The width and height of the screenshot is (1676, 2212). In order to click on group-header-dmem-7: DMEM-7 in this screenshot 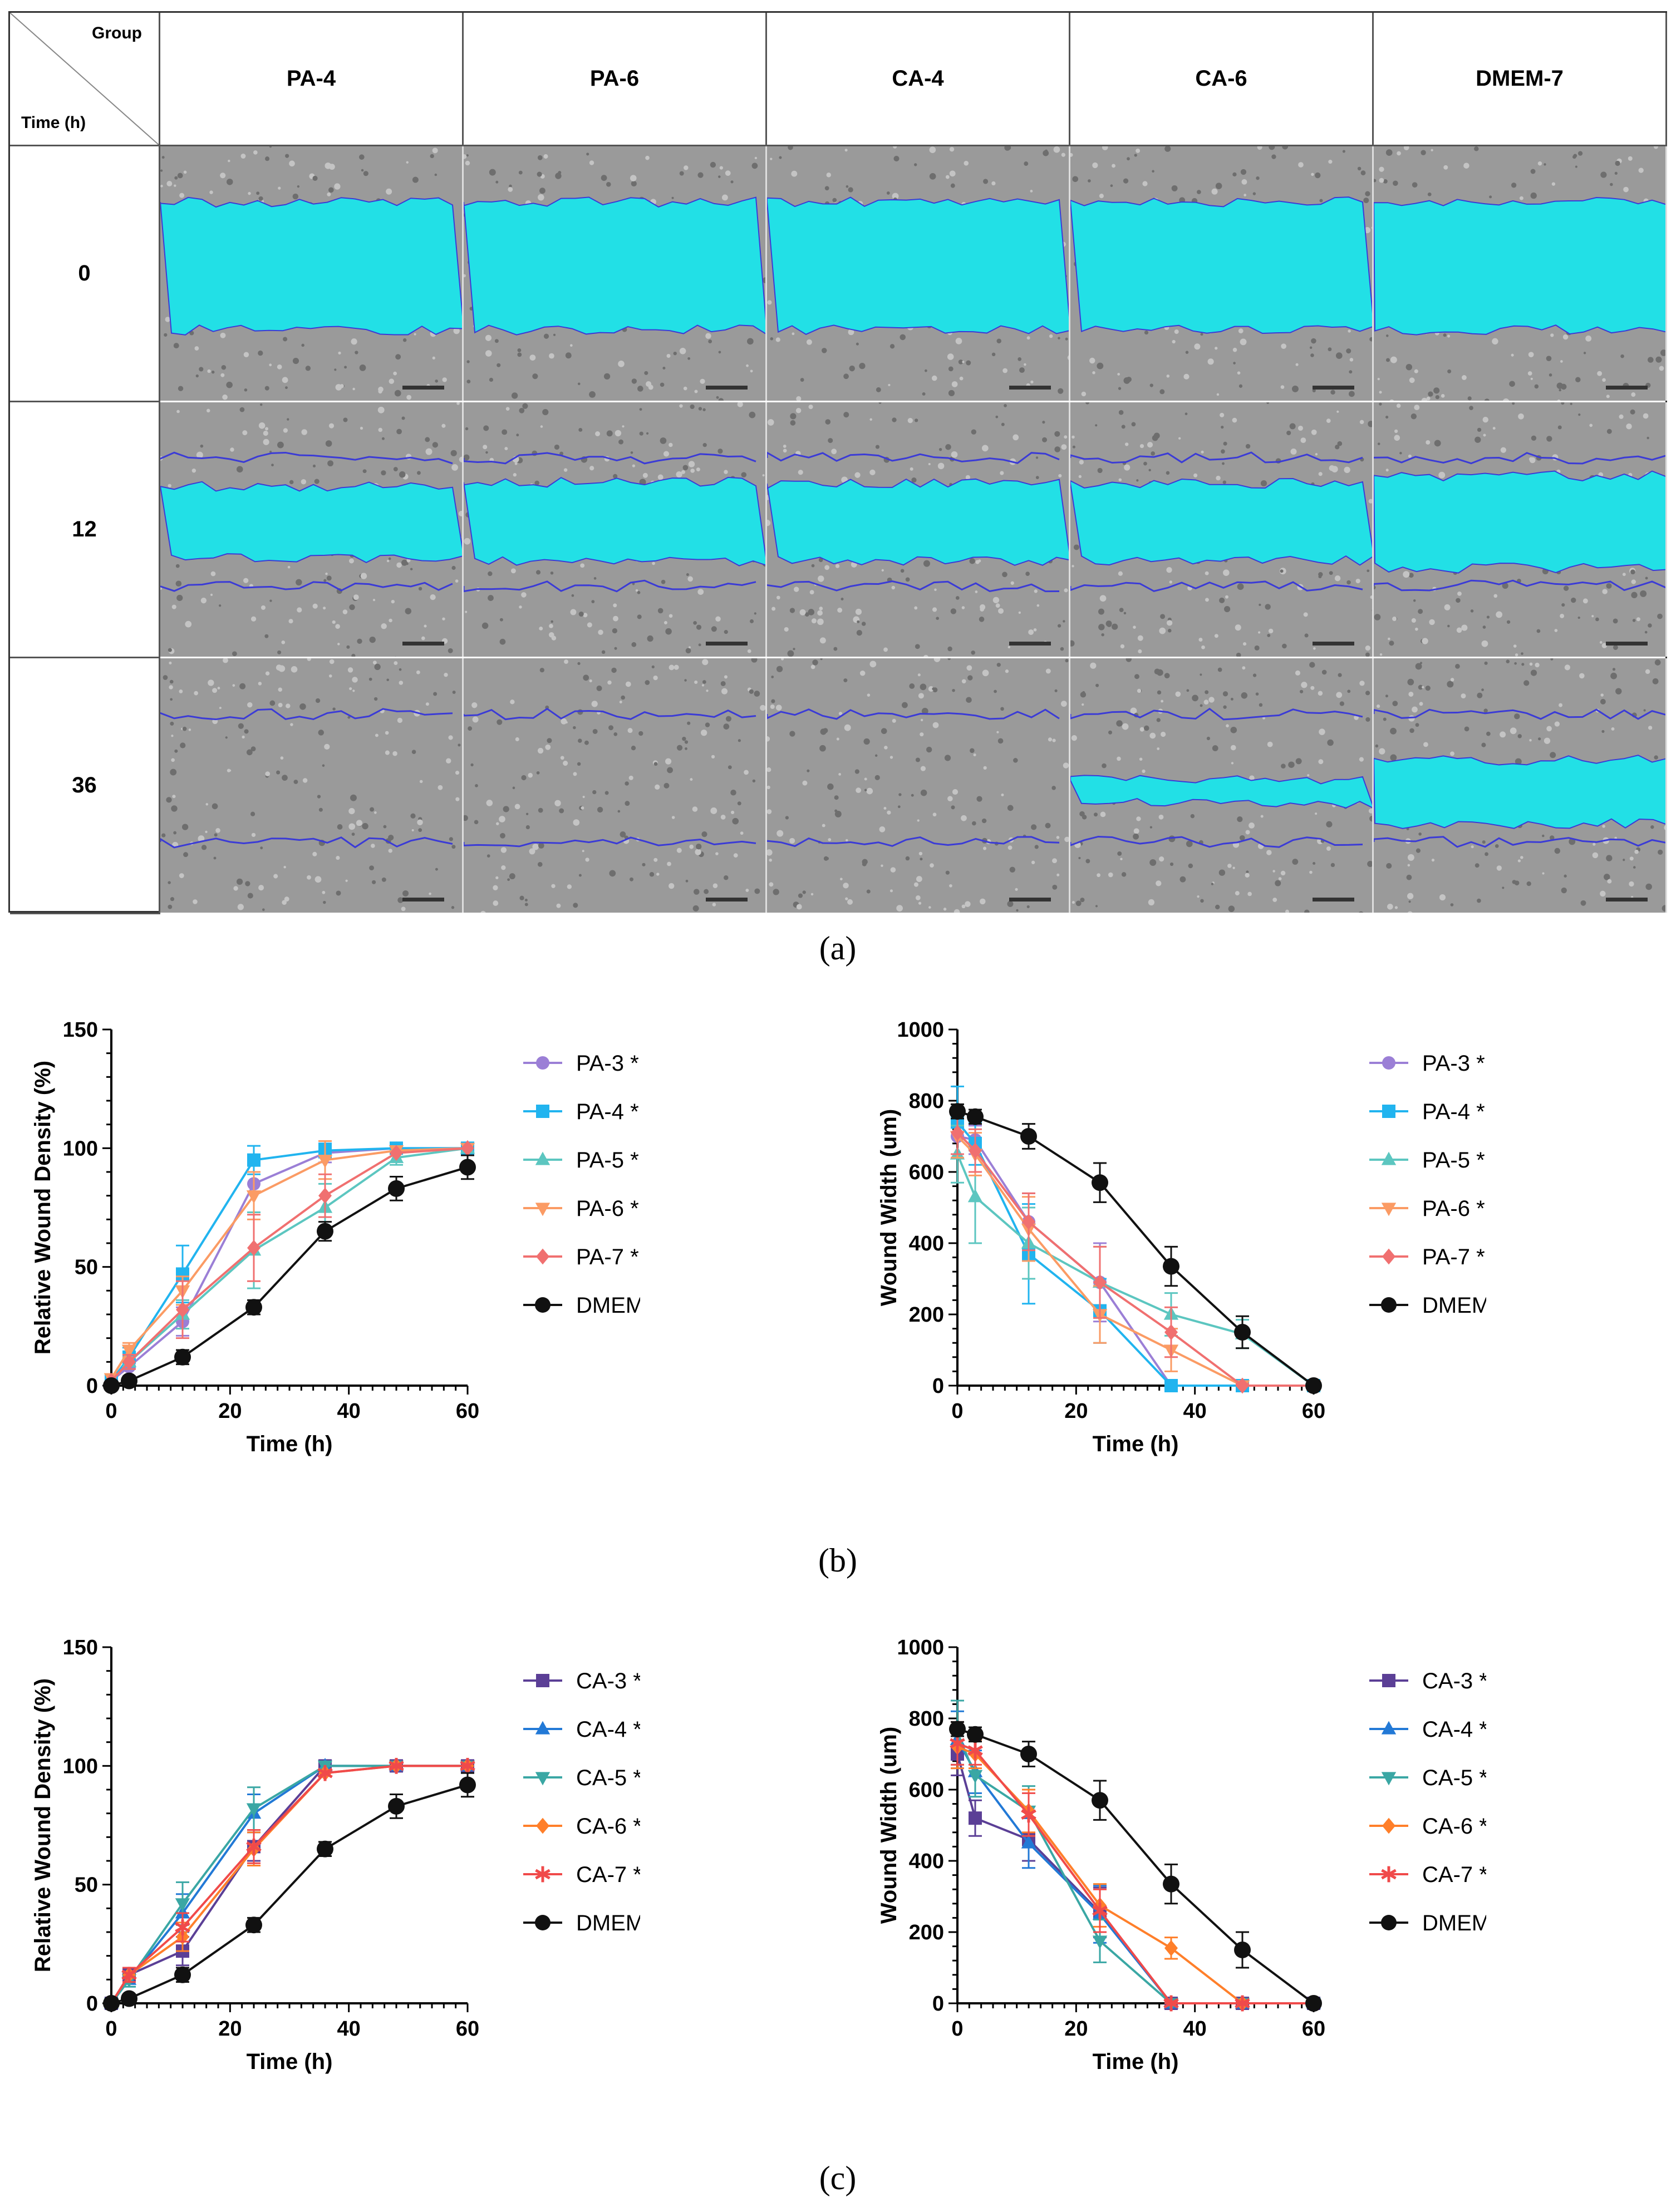, I will do `click(1520, 79)`.